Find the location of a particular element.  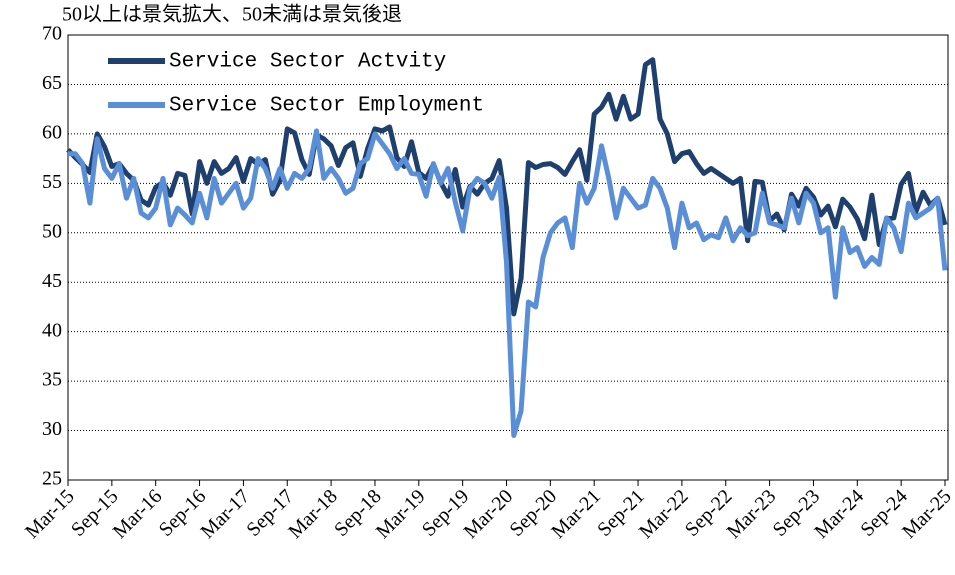

y-tick-label: 40 is located at coordinates (52, 330).